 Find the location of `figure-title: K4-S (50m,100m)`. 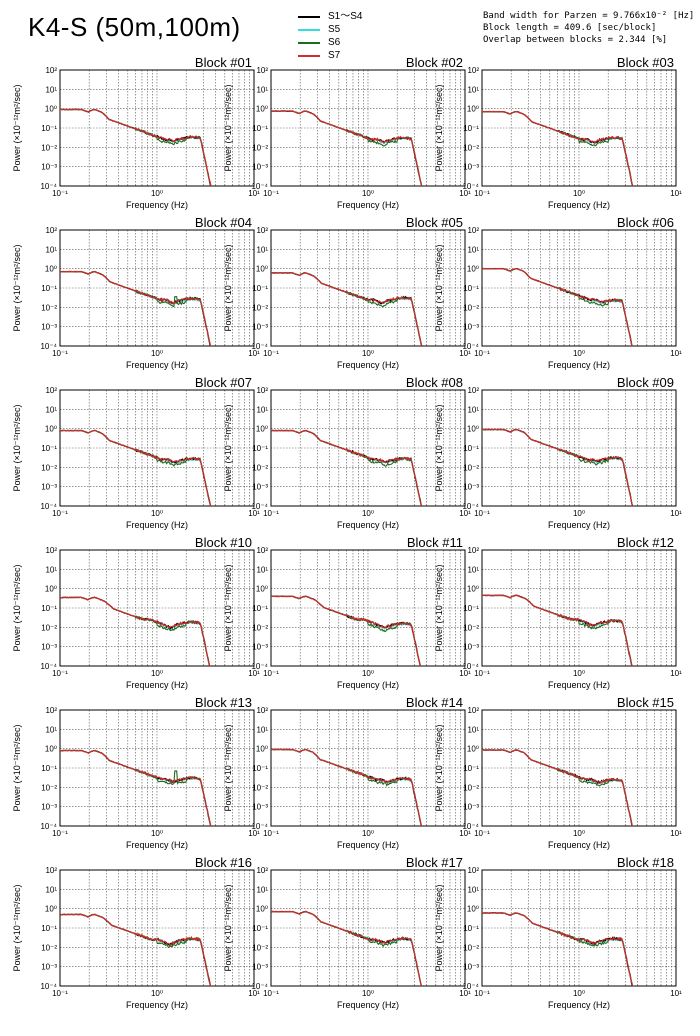

figure-title: K4-S (50m,100m) is located at coordinates (134, 27).